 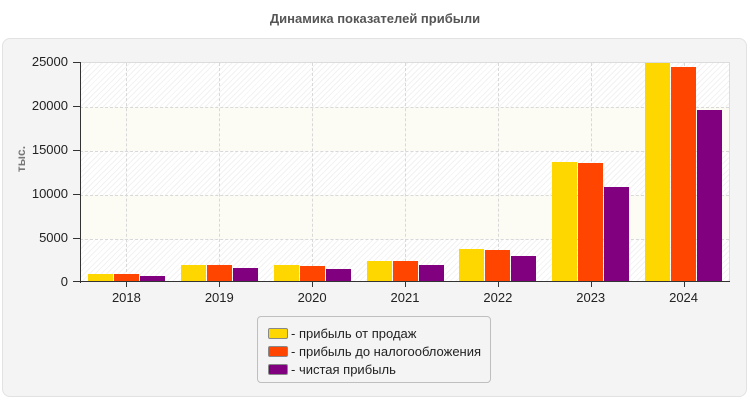 What do you see at coordinates (126, 297) in the screenshot?
I see `x-tick-label: 2018` at bounding box center [126, 297].